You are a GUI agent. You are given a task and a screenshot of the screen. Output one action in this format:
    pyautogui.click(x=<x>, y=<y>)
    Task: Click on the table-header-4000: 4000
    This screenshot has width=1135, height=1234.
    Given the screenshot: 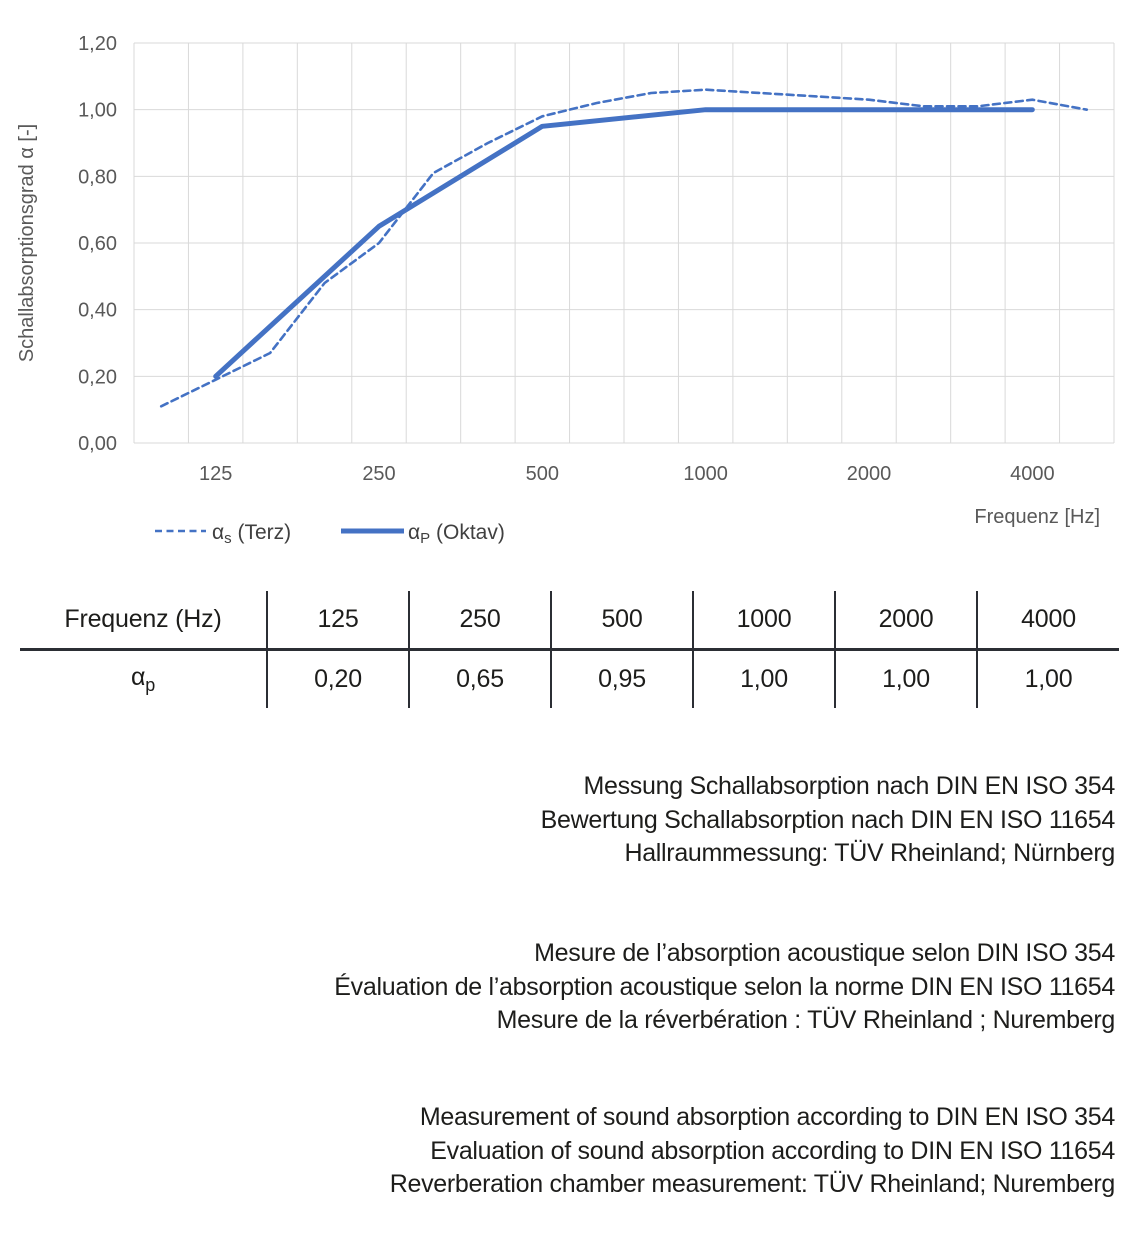 What is the action you would take?
    pyautogui.click(x=1047, y=621)
    